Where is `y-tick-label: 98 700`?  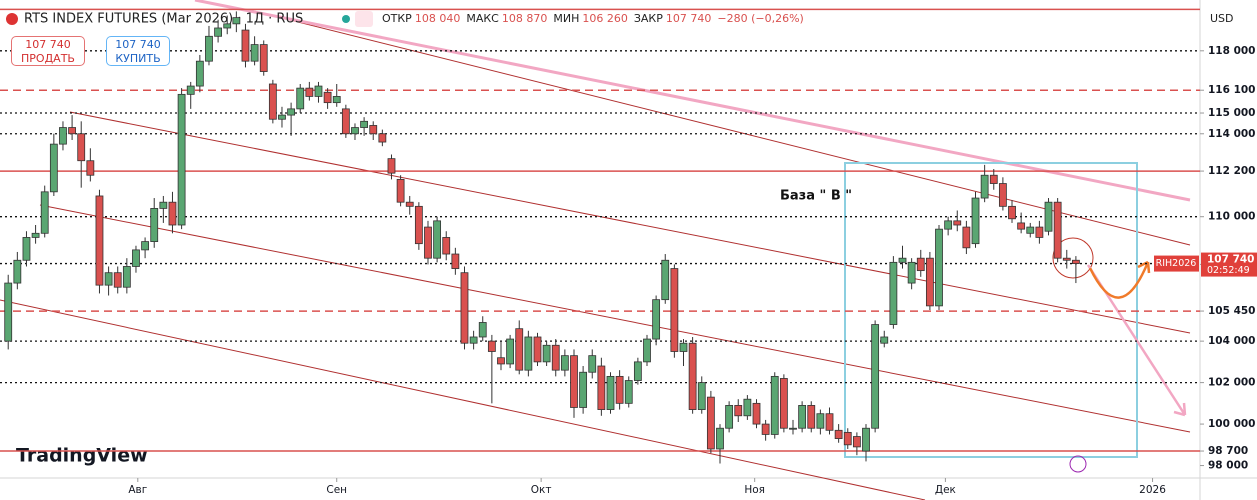
y-tick-label: 98 700 is located at coordinates (1228, 451).